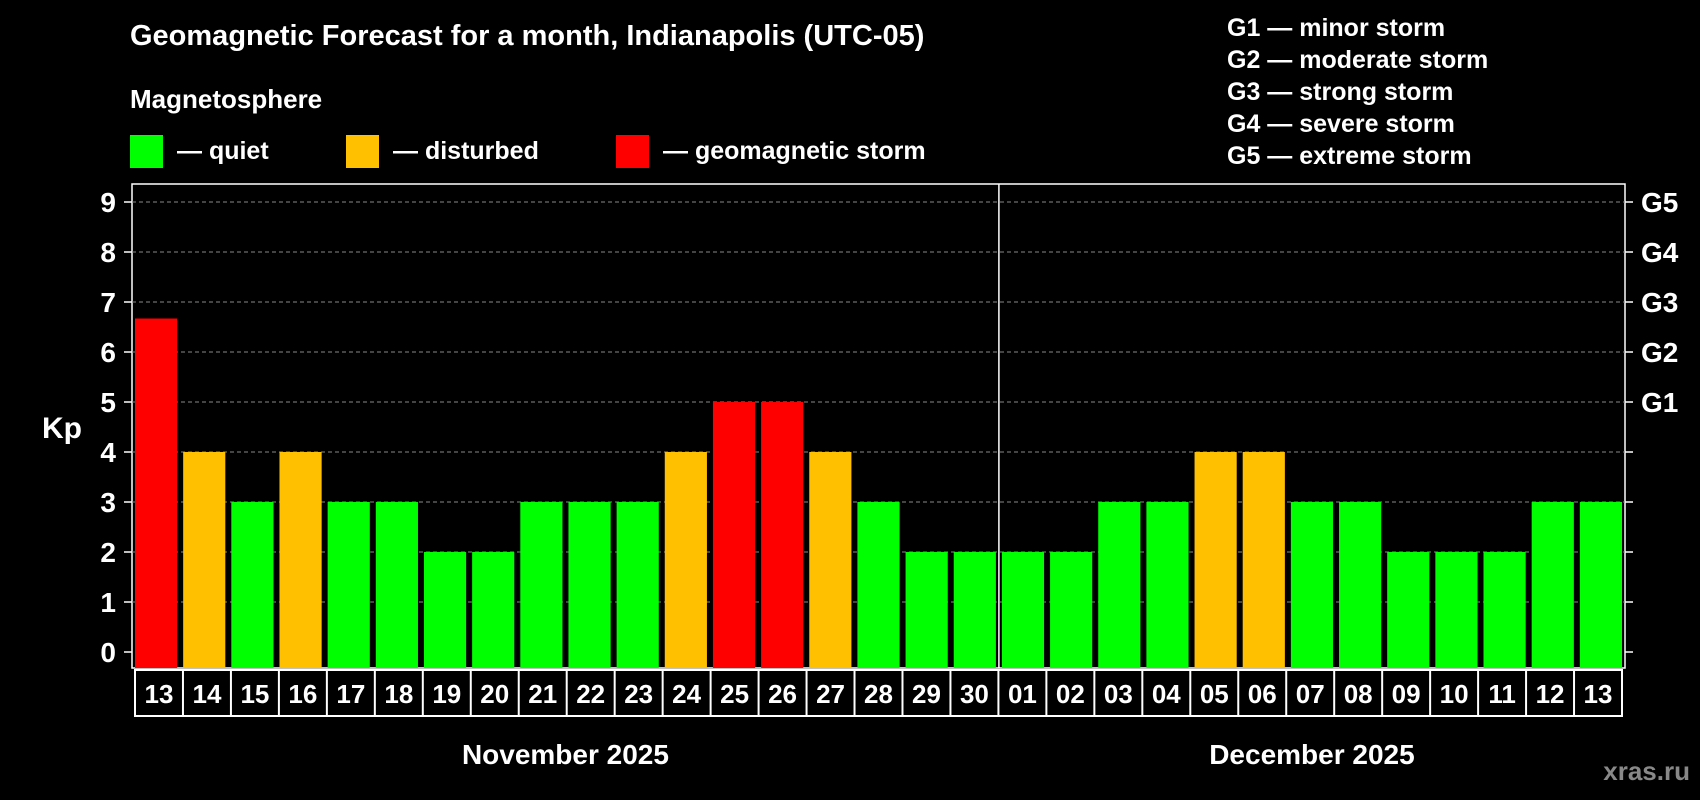 This screenshot has width=1700, height=800. I want to click on legend-swatch-quiet, so click(146, 151).